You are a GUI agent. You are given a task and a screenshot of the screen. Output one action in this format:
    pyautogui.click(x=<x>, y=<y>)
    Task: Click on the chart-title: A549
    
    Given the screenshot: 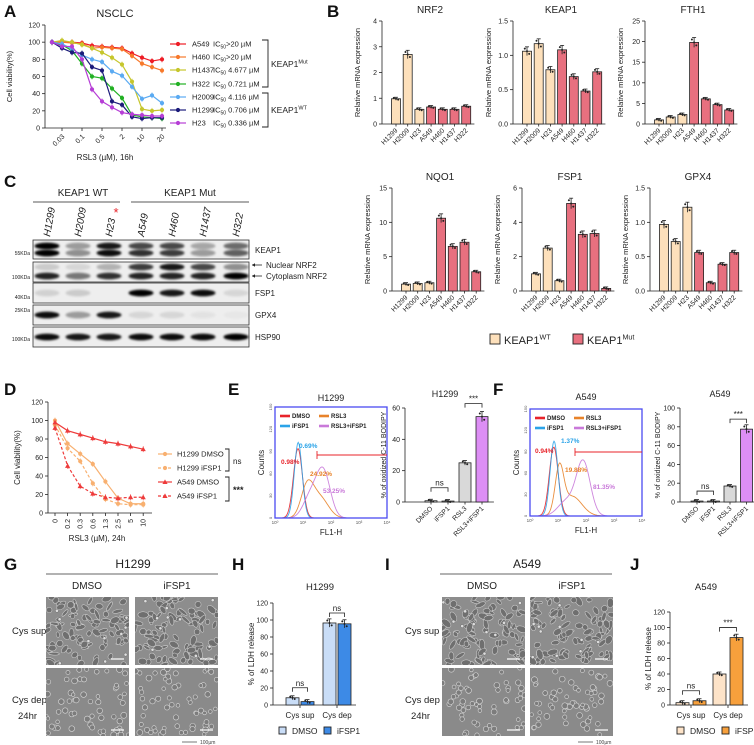 What is the action you would take?
    pyautogui.click(x=585, y=397)
    